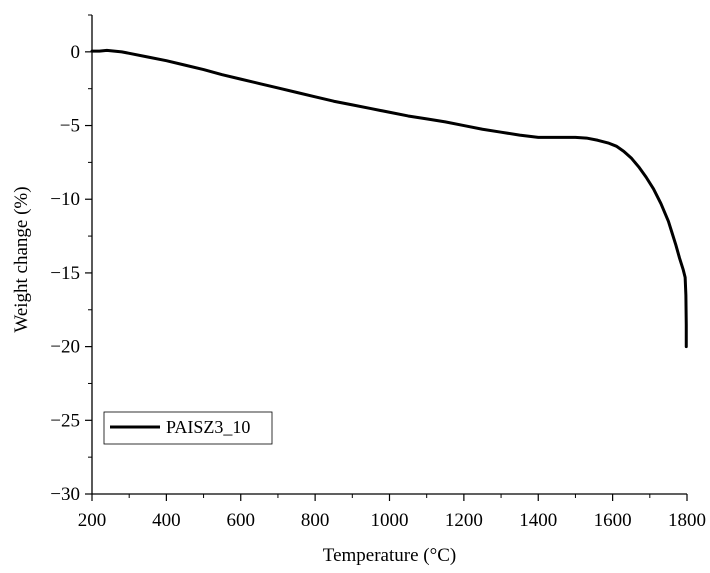 The height and width of the screenshot is (573, 710). What do you see at coordinates (389, 555) in the screenshot?
I see `x-axis-title: Temperature (°C)` at bounding box center [389, 555].